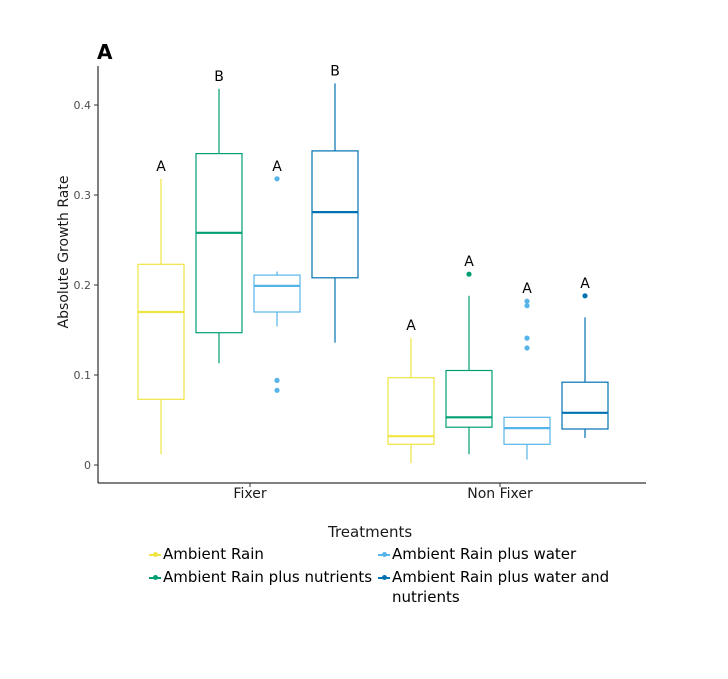 Image resolution: width=728 pixels, height=679 pixels. I want to click on legend-item-ambient-rain-plus-water-and-nutrients: Ambient Rain plus water and nutrients, so click(493, 587).